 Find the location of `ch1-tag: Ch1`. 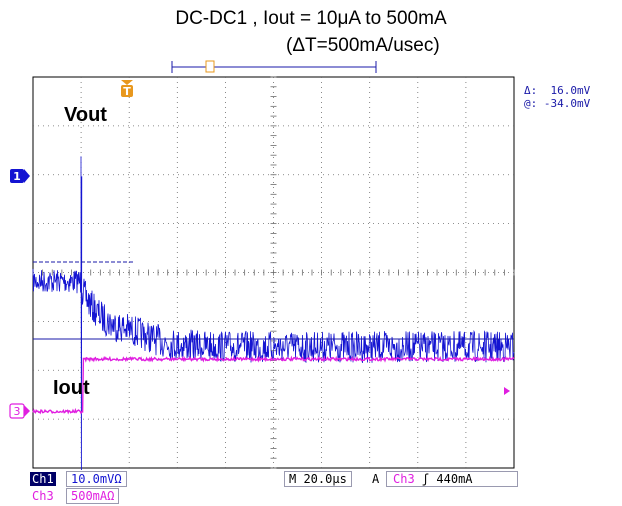

ch1-tag: Ch1 is located at coordinates (43, 479).